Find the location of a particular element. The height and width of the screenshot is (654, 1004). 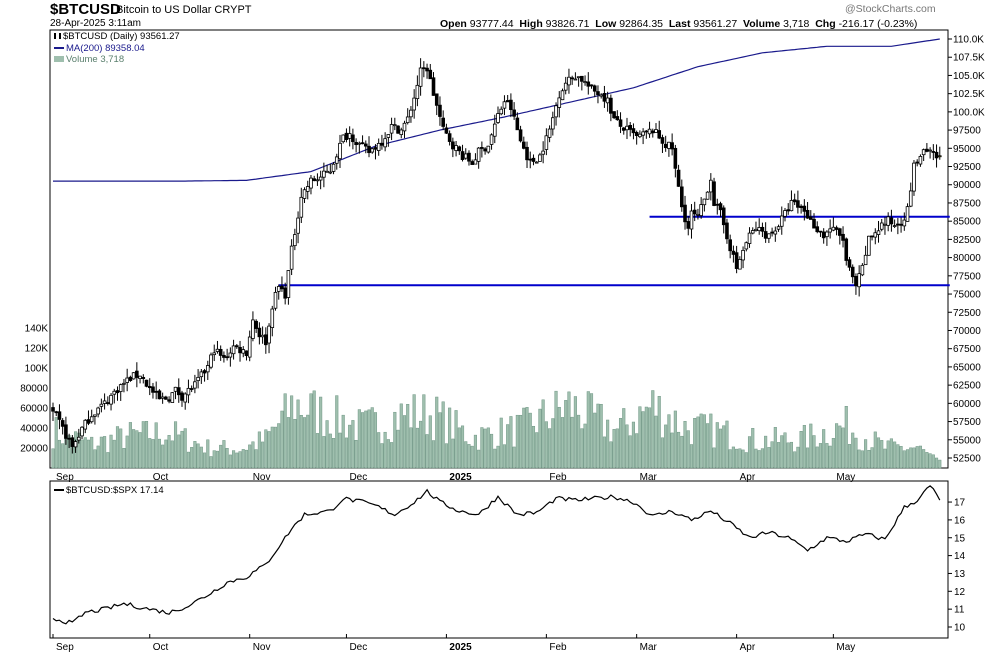

price-tick-label: 60000 is located at coordinates (967, 404).